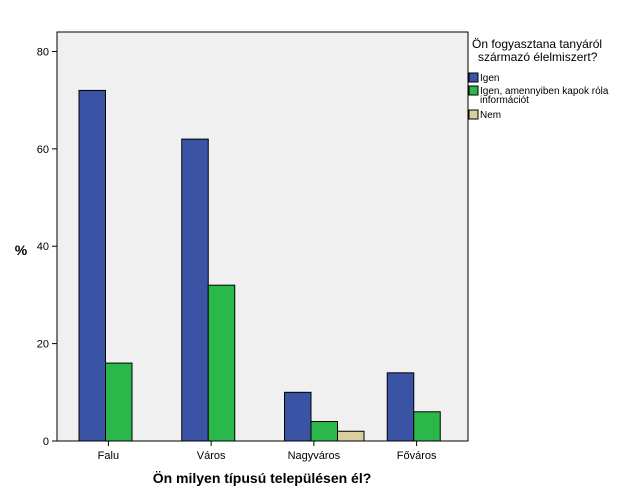 The width and height of the screenshot is (626, 501). I want to click on legend-label-1: Igen, so click(489, 78).